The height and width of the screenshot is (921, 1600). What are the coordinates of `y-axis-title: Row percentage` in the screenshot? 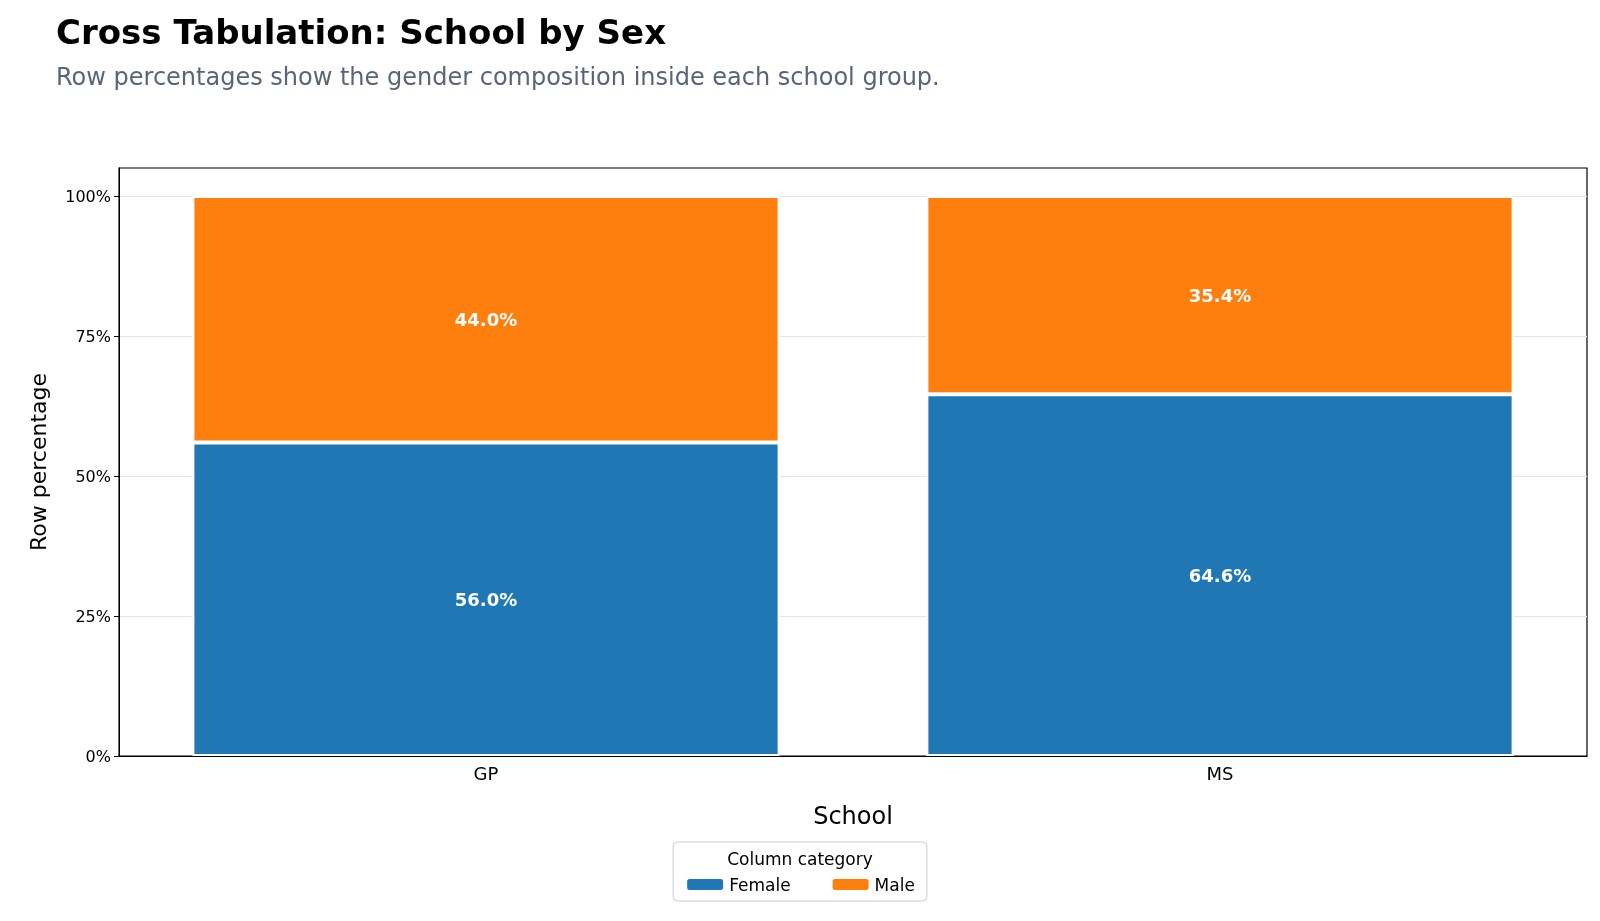 It's located at (38, 462).